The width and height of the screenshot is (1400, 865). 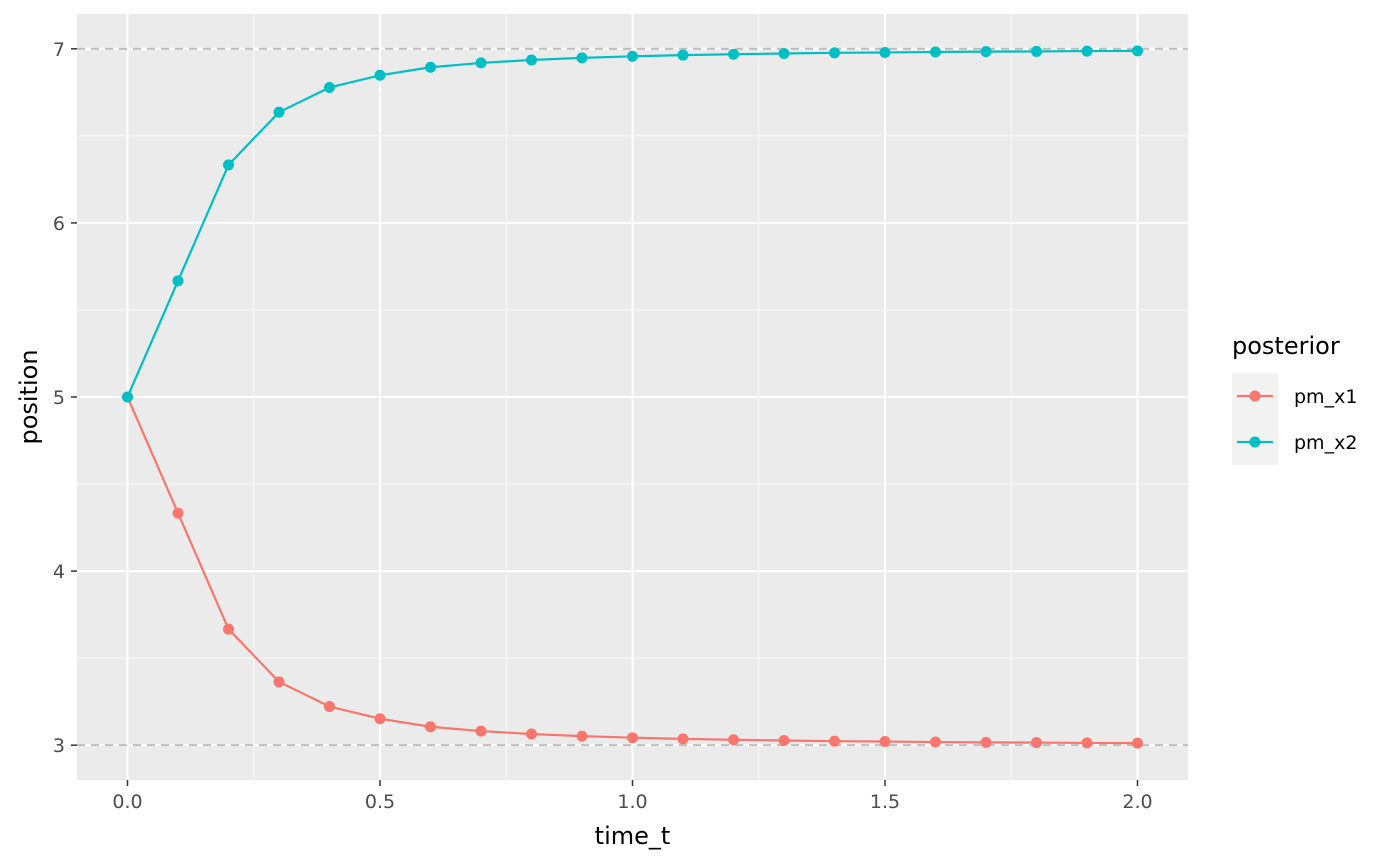 I want to click on y-tick-label: 5, so click(x=59, y=398).